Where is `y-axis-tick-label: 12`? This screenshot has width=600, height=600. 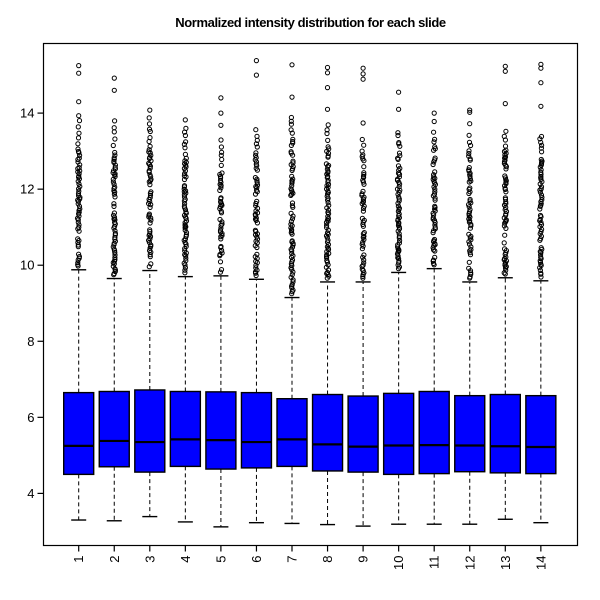
y-axis-tick-label: 12 is located at coordinates (27, 189).